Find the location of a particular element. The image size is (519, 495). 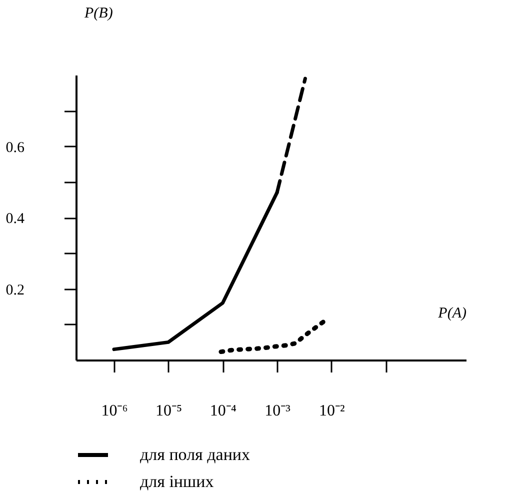

x-tick-label: 10⁻⁶ is located at coordinates (114, 411).